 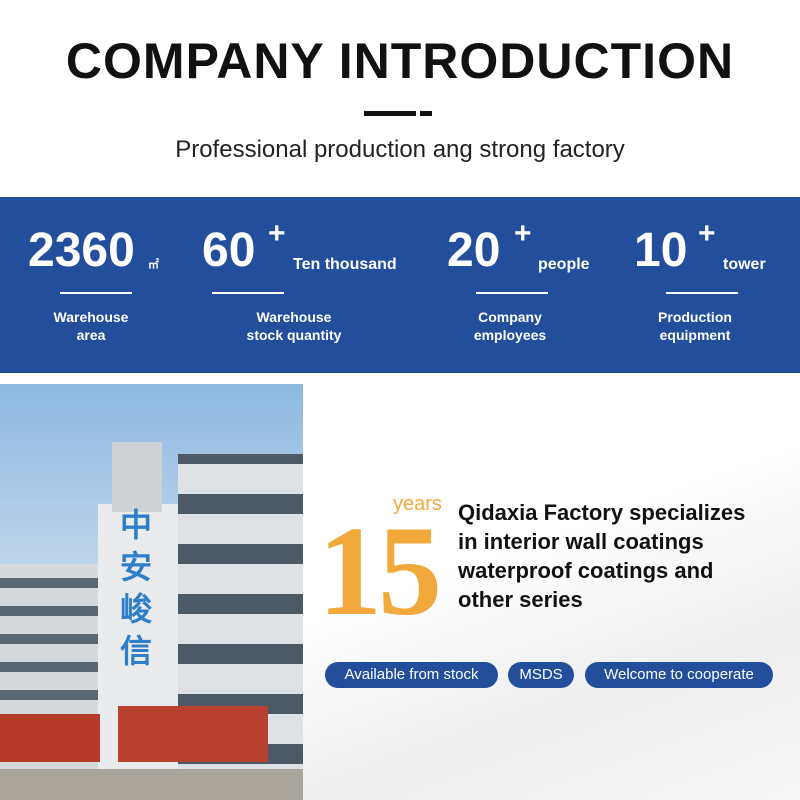 I want to click on stat-unit: tower, so click(x=744, y=264).